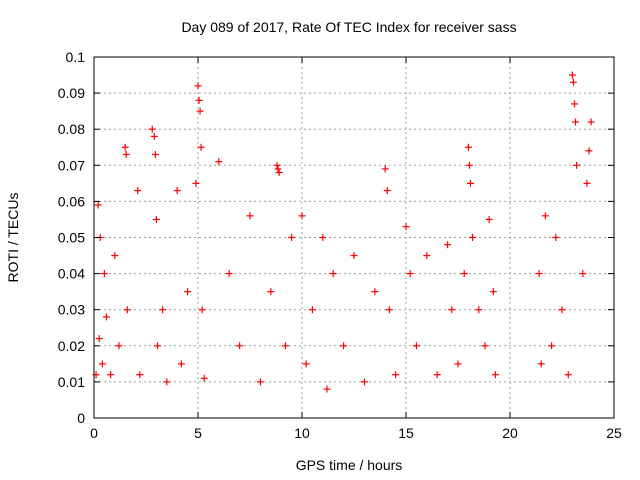  Describe the element at coordinates (81, 418) in the screenshot. I see `y-tick-label: 0` at that location.